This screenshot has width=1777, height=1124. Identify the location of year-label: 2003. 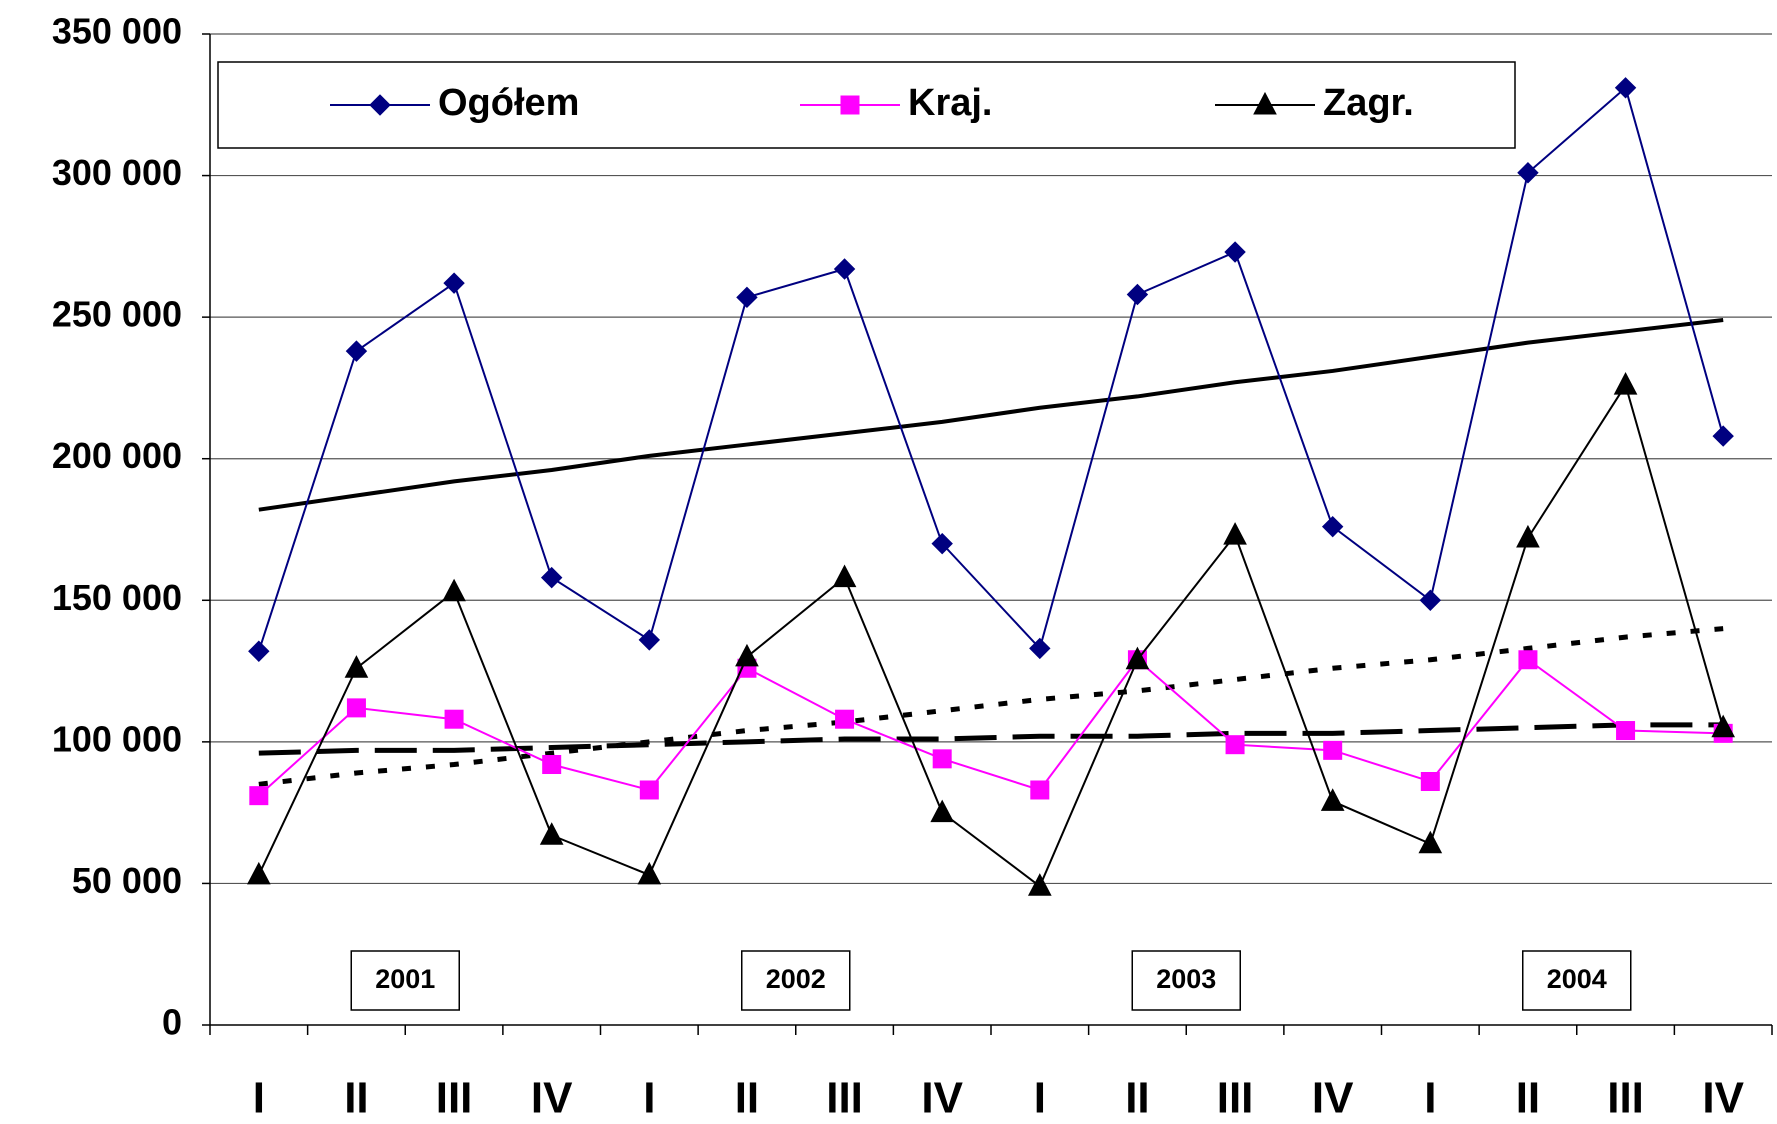
(1186, 979).